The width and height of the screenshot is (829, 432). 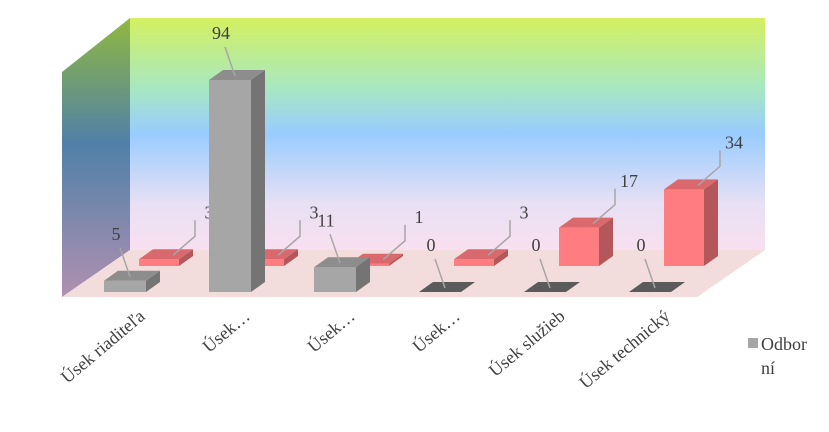 What do you see at coordinates (419, 217) in the screenshot?
I see `data-label: 1` at bounding box center [419, 217].